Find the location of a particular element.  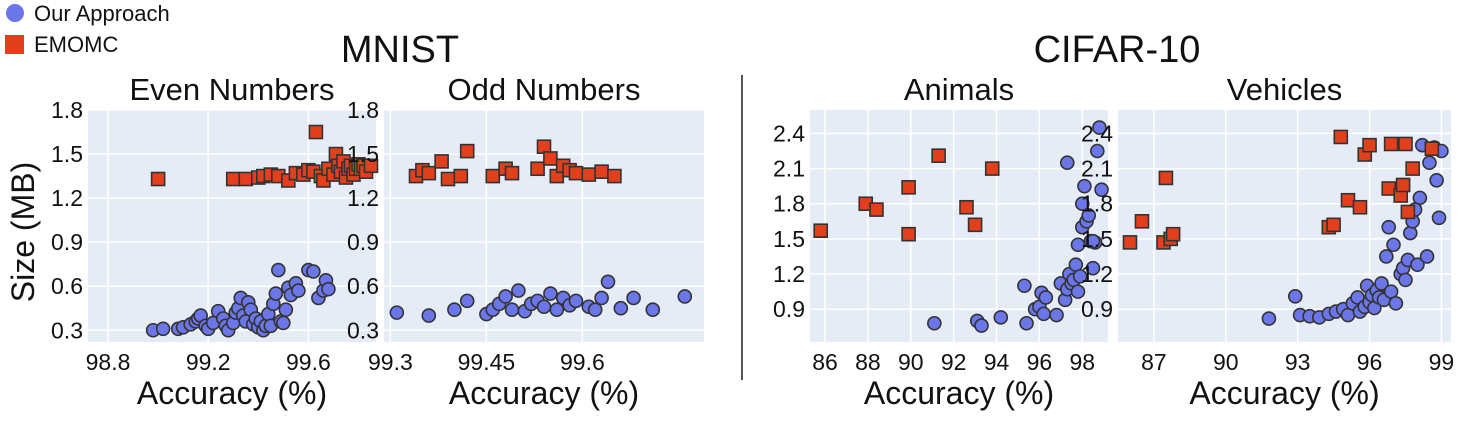

y-tick-label: 1.8 is located at coordinates (363, 110).